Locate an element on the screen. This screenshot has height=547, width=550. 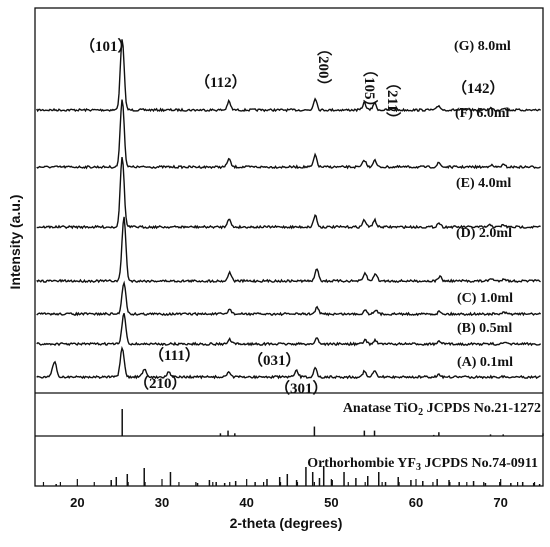
sample-label: (D) 2.0ml is located at coordinates (484, 233).